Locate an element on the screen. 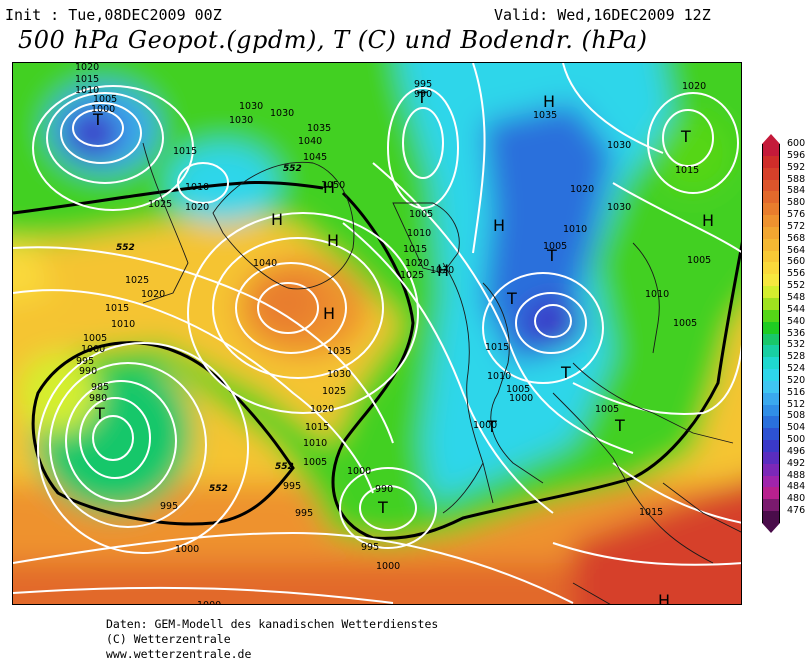 The image size is (812, 671). colorbar-level-label: 476 is located at coordinates (796, 511).